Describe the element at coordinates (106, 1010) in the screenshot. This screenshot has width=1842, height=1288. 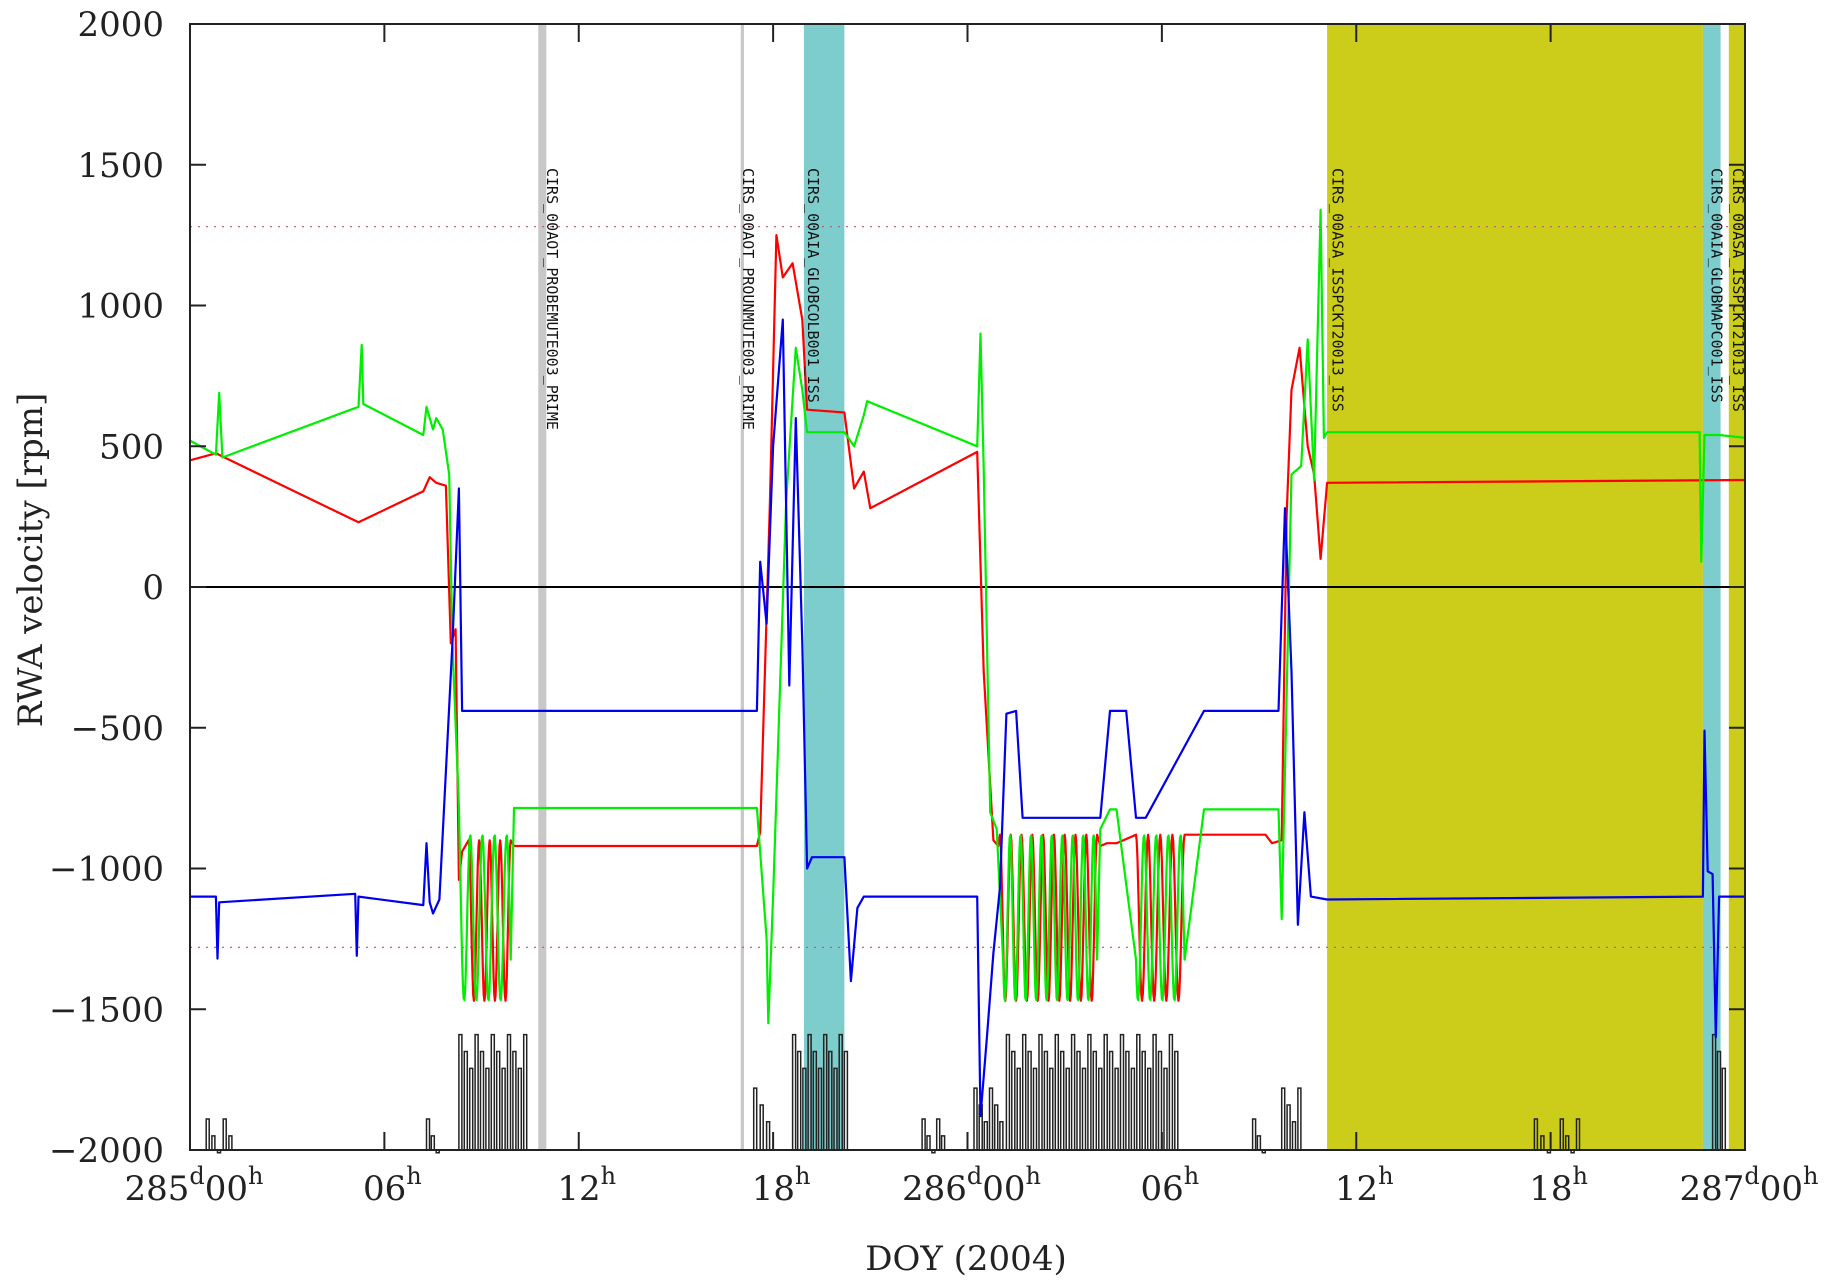
I see `y-tick-label: −1500` at that location.